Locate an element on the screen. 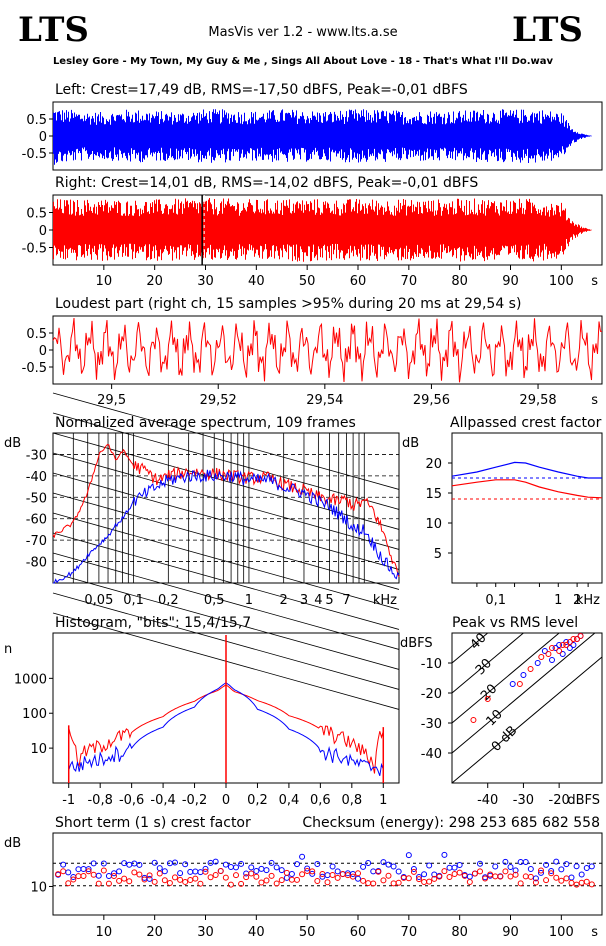 The height and width of the screenshot is (946, 606). x-tick-label: 20 is located at coordinates (154, 281).